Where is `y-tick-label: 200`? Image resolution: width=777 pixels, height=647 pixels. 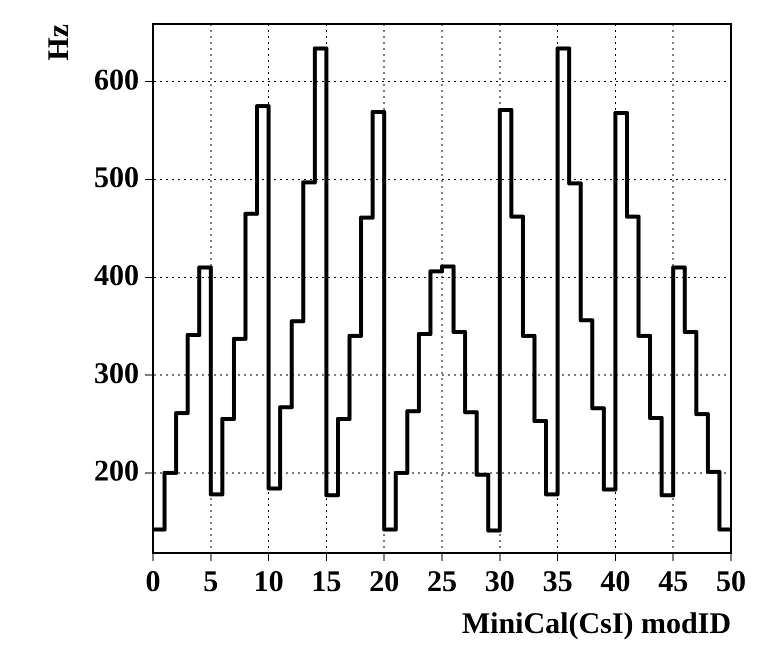 y-tick-label: 200 is located at coordinates (116, 471).